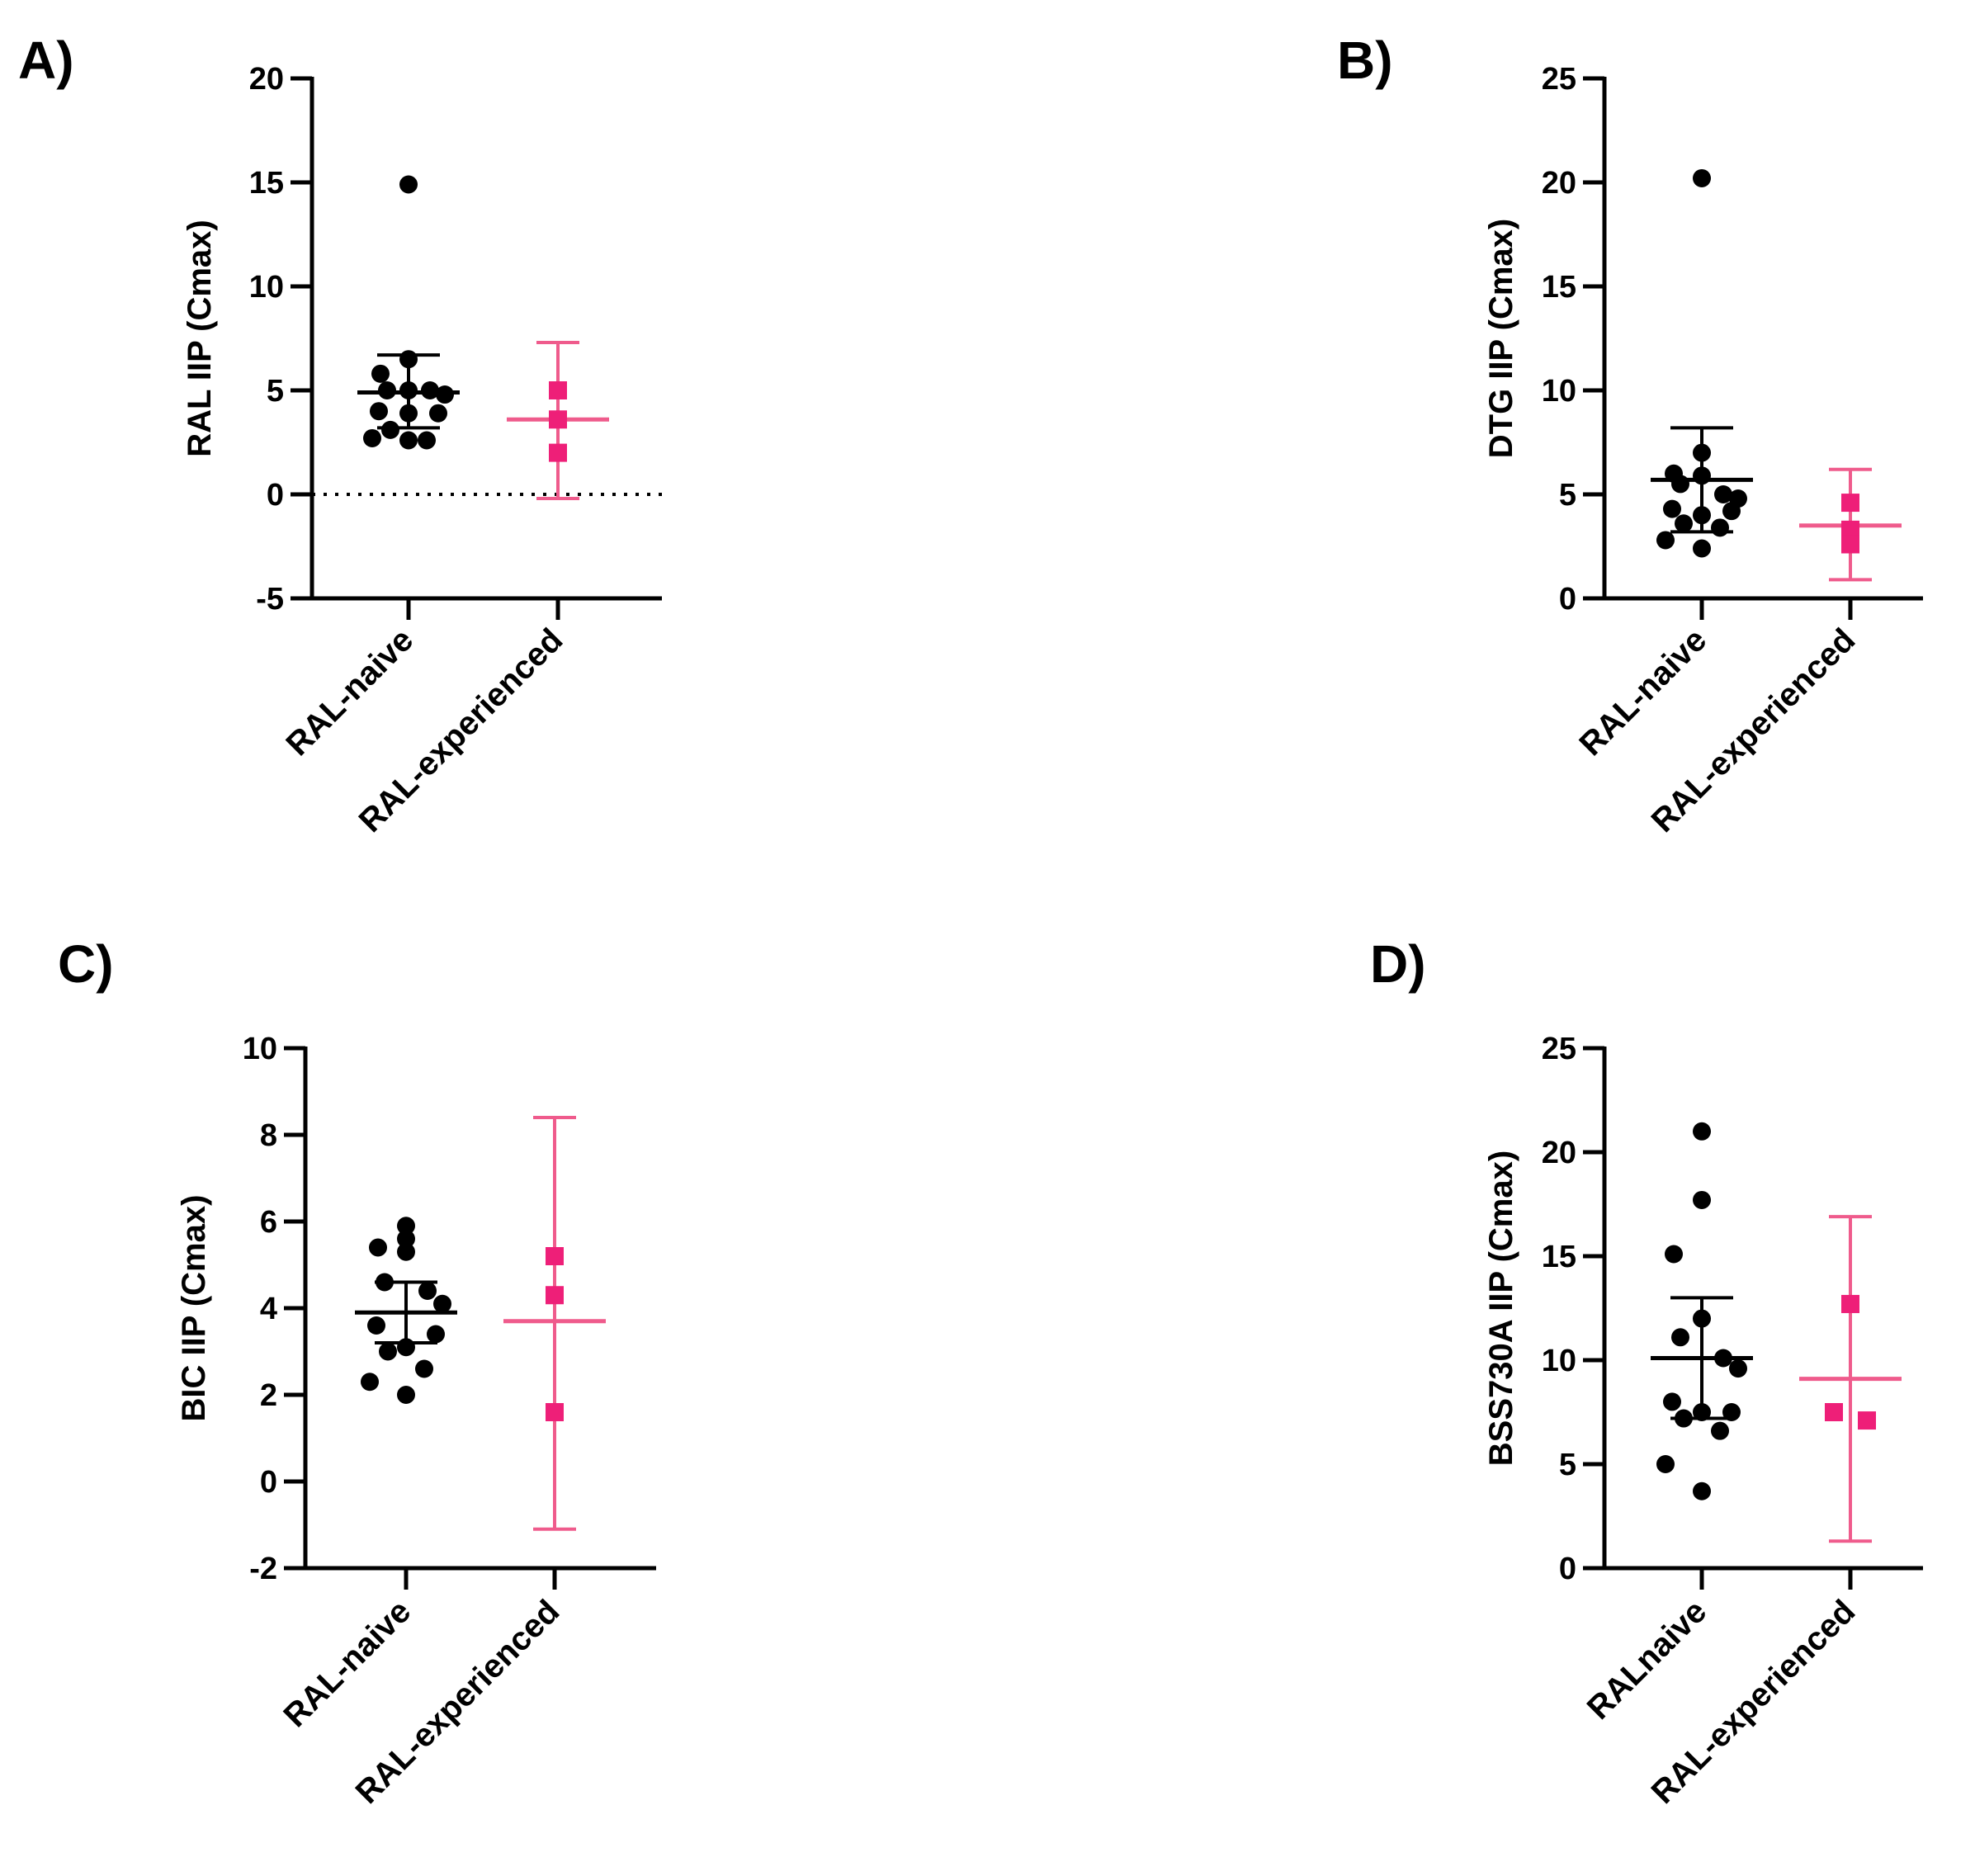 This screenshot has height=1876, width=1975. What do you see at coordinates (269, 1222) in the screenshot?
I see `y-tick-label: 6` at bounding box center [269, 1222].